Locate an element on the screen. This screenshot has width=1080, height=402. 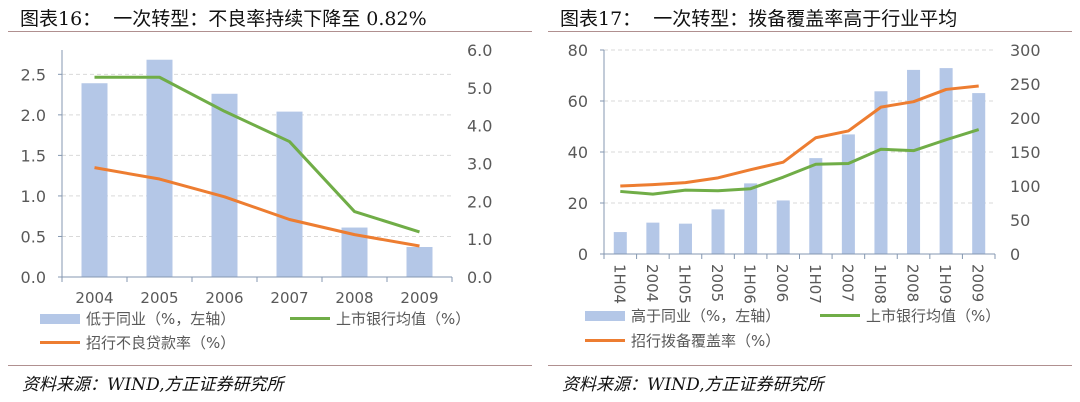
legend-label: 招行不良贷款率（%） is located at coordinates (161, 343).